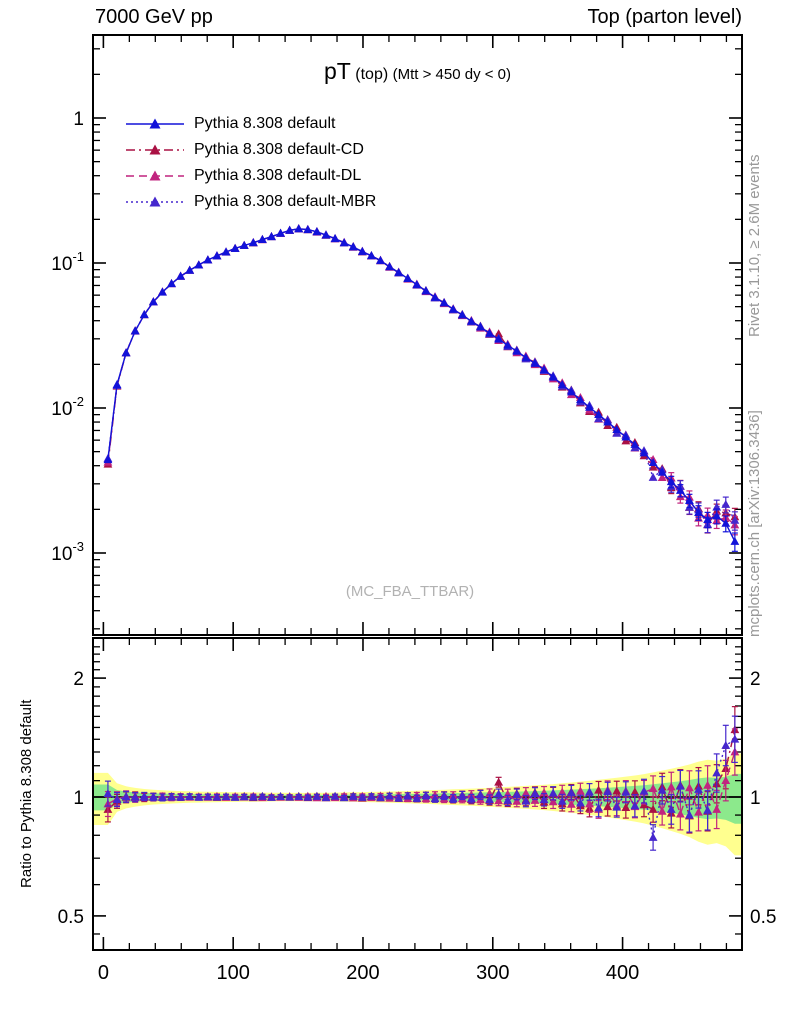 This screenshot has height=1024, width=786. What do you see at coordinates (265, 123) in the screenshot?
I see `legend-label: Pythia 8.308 default` at bounding box center [265, 123].